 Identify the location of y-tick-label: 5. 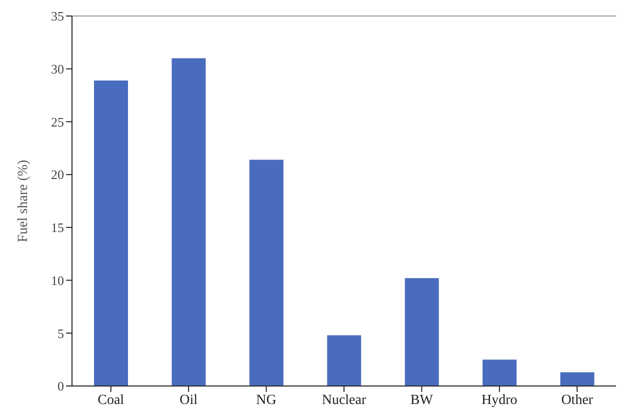
(61, 333).